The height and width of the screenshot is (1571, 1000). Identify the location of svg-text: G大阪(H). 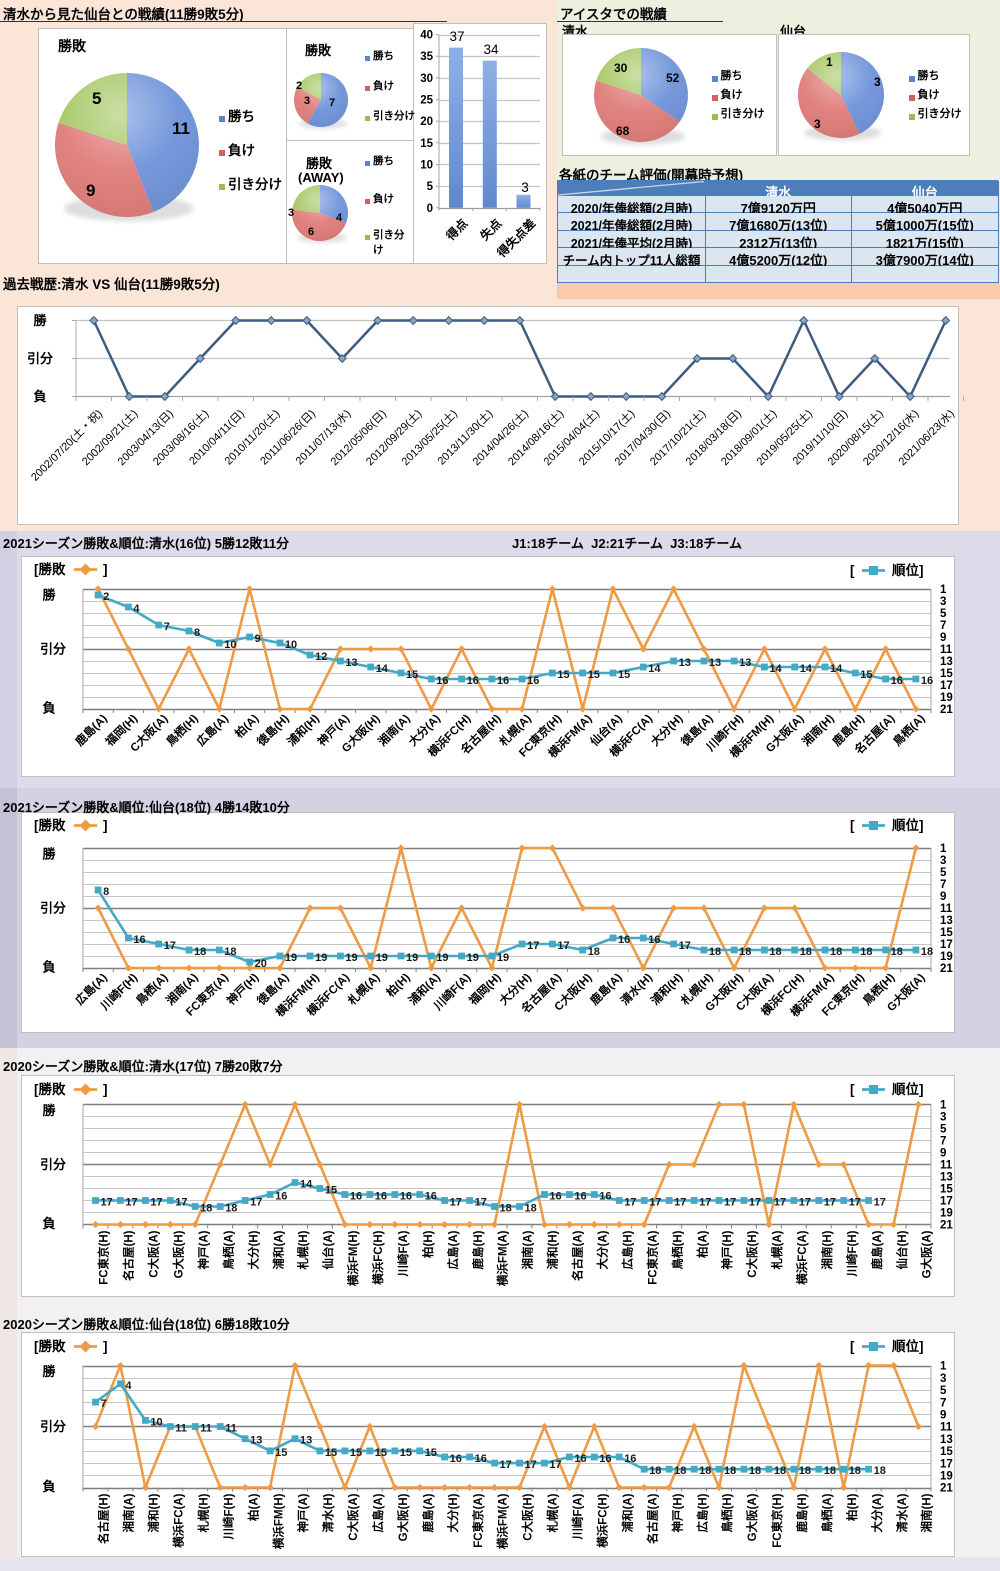
(403, 1517).